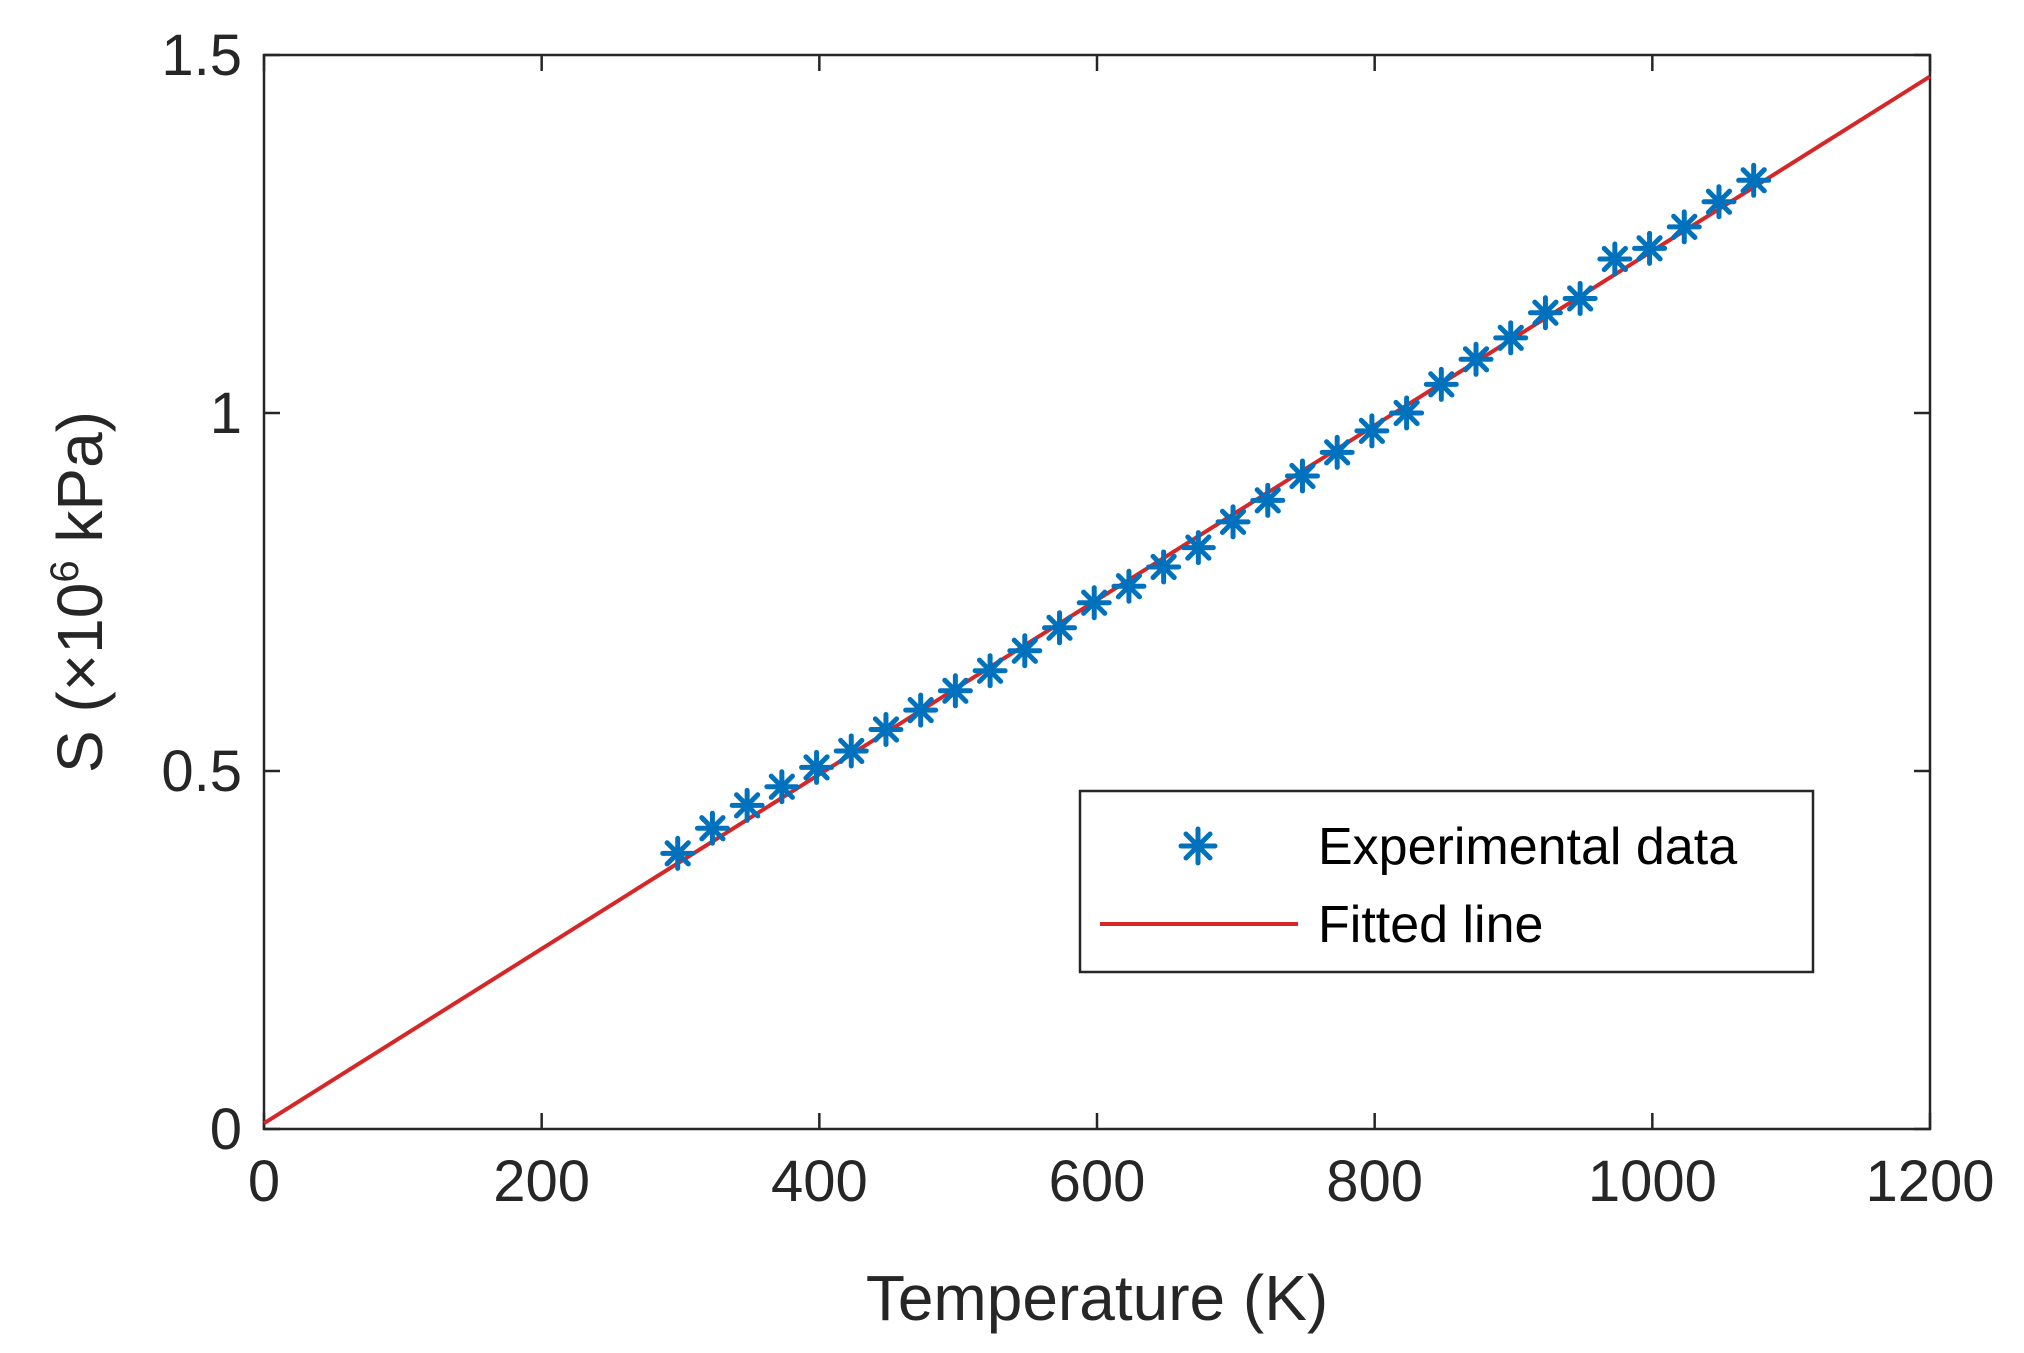 Image resolution: width=2024 pixels, height=1353 pixels. I want to click on x-tick-label: 200, so click(541, 1181).